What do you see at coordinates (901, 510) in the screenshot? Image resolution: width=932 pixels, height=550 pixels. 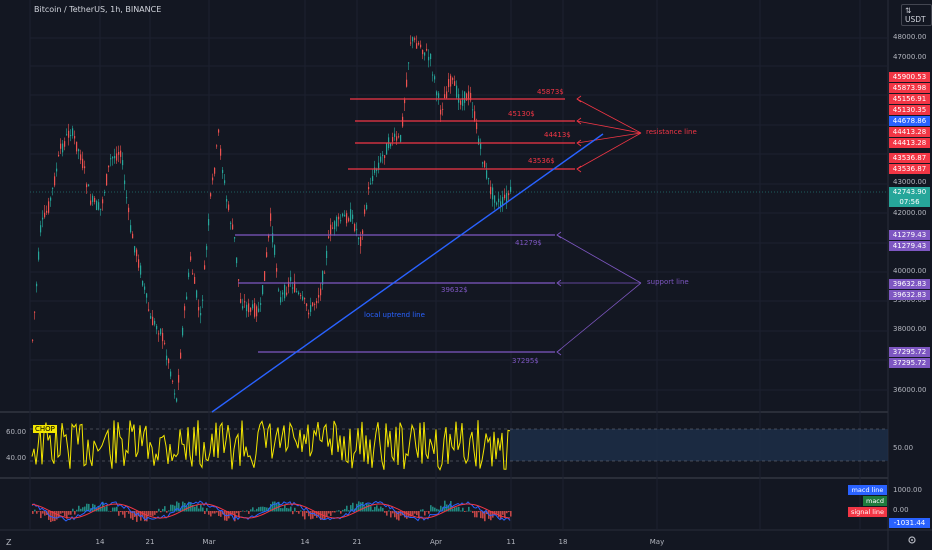 I see `macd-tick: 0.00` at bounding box center [901, 510].